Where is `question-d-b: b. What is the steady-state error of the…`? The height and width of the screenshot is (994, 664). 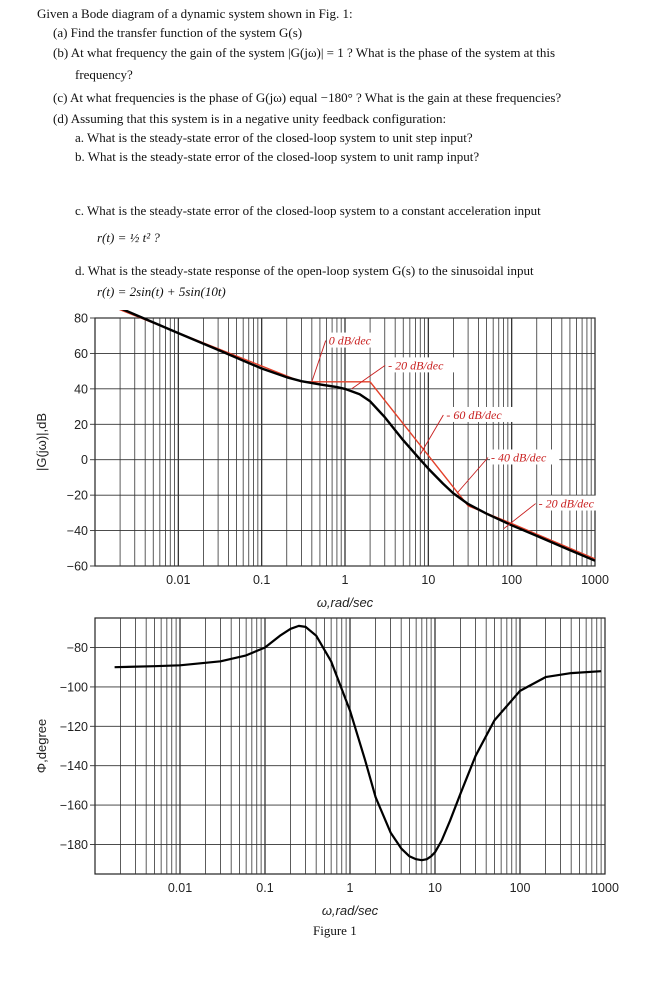 question-d-b: b. What is the steady-state error of the… is located at coordinates (277, 156).